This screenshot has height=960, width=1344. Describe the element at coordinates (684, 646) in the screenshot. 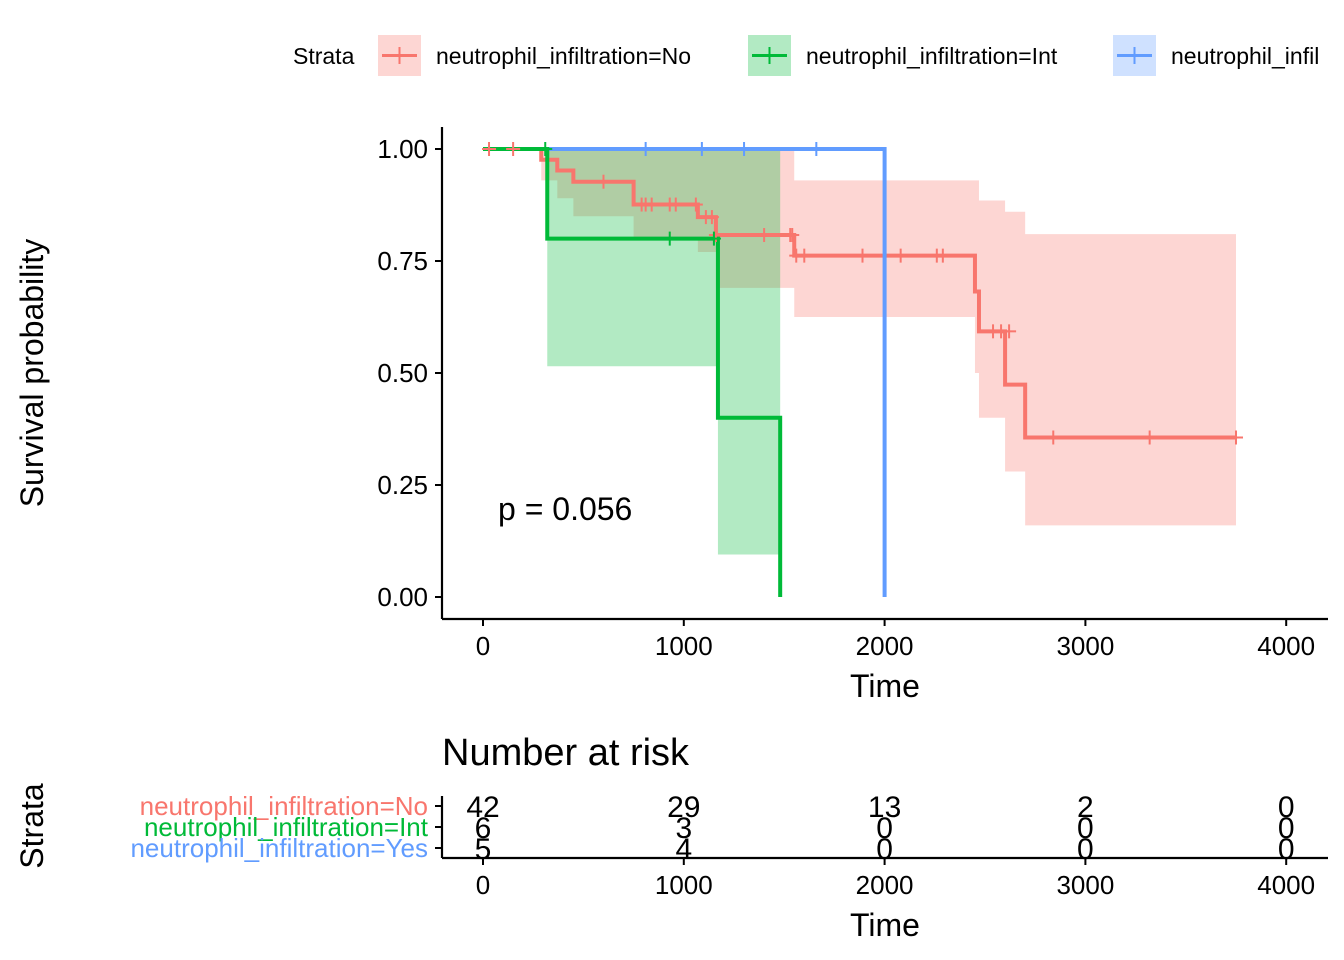

I see `x-tick-label: 1000` at that location.